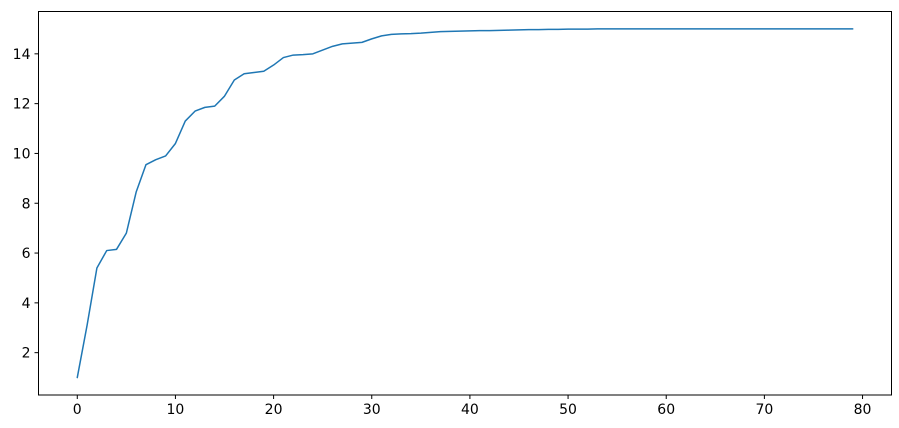 The height and width of the screenshot is (428, 899). Describe the element at coordinates (22, 154) in the screenshot. I see `y-tick-label: 10` at that location.